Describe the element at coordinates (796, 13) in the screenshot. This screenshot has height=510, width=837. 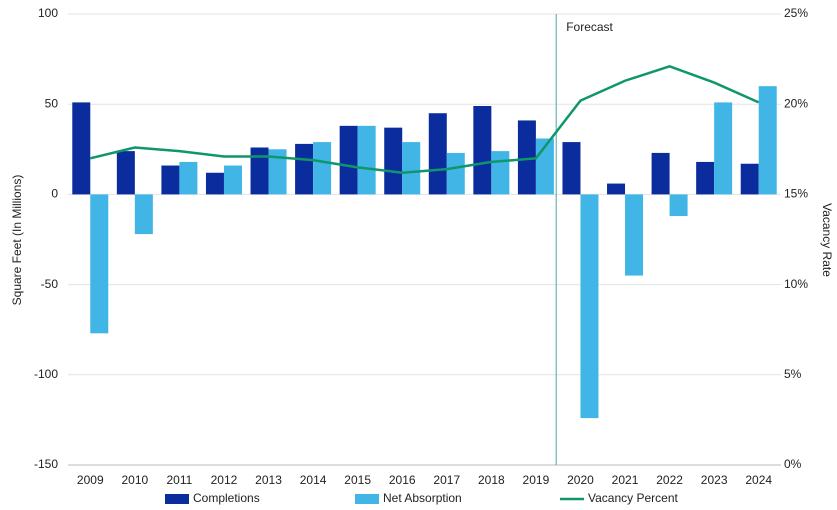
I see `y2-tick-label: 25%` at that location.